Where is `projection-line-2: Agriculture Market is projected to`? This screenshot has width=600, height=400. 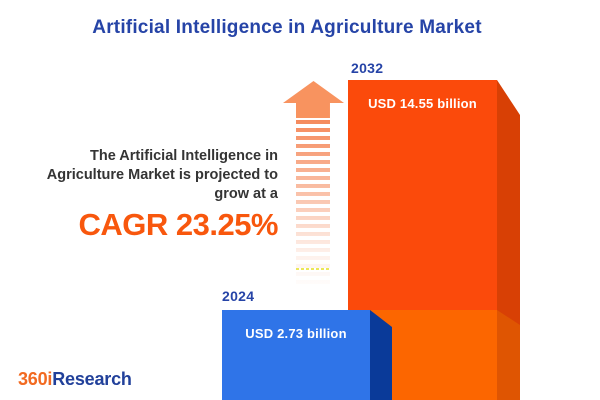
projection-line-2: Agriculture Market is projected to is located at coordinates (162, 175).